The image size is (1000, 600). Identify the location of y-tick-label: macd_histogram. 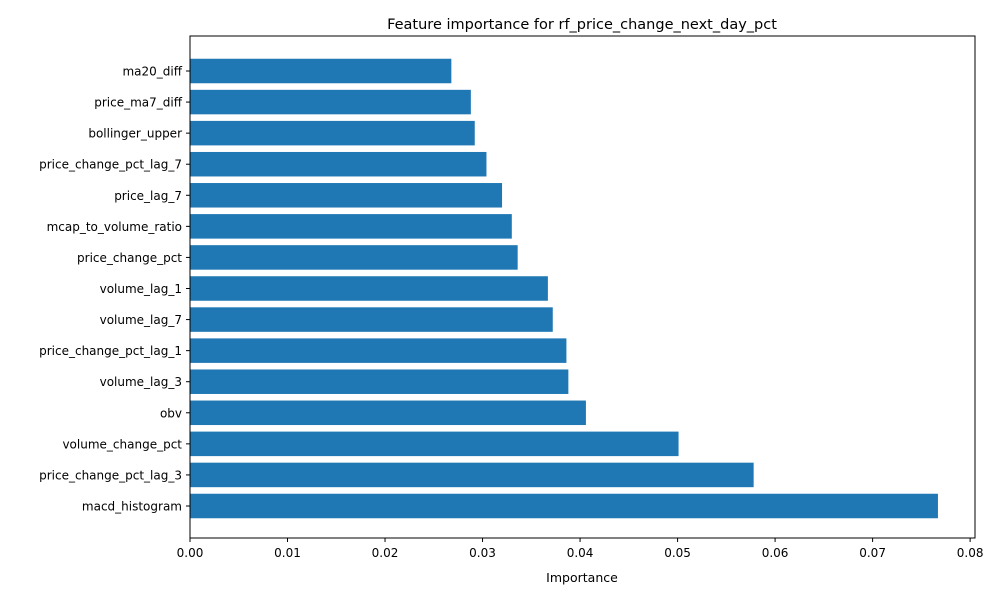
(132, 507).